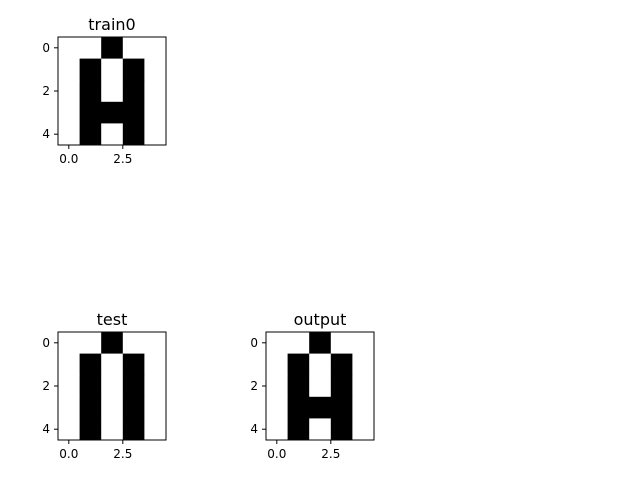 This screenshot has width=640, height=480. Describe the element at coordinates (320, 319) in the screenshot. I see `chart-title: output` at that location.